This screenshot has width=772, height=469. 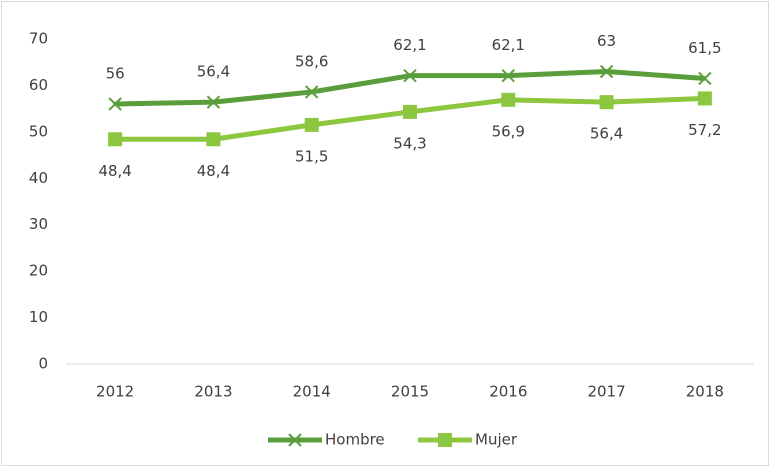 I want to click on x-tick-label: 2016, so click(x=508, y=392).